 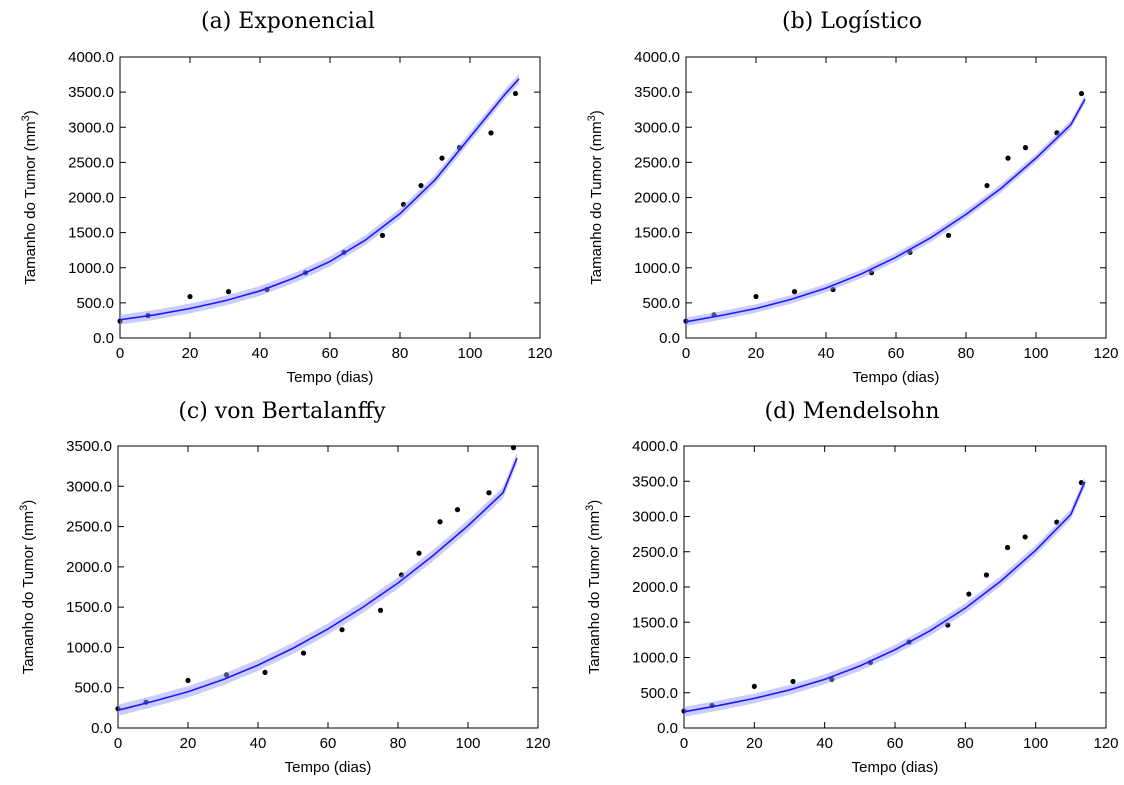 What do you see at coordinates (91, 162) in the screenshot?
I see `y-tick-label: 2500.0` at bounding box center [91, 162].